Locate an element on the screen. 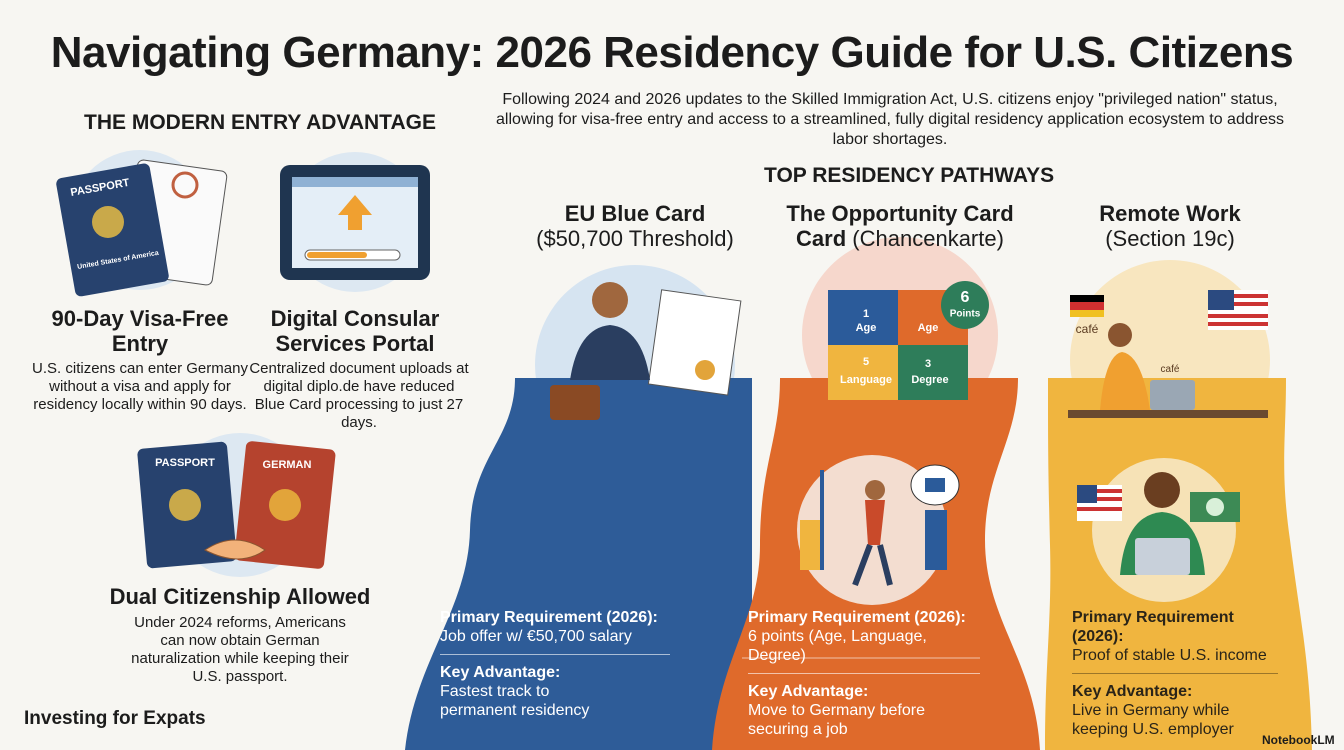 The image size is (1344, 750). requirement: Proof of stable U.S. income is located at coordinates (1169, 655).